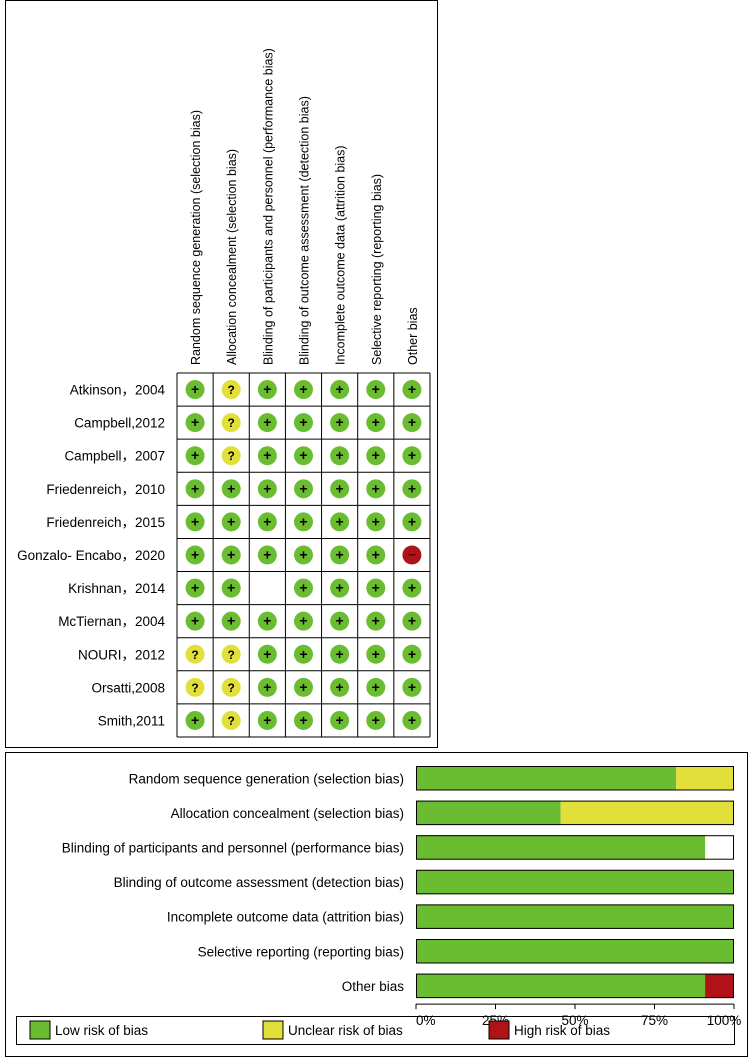  I want to click on study-label: Atkinson，2004, so click(118, 390).